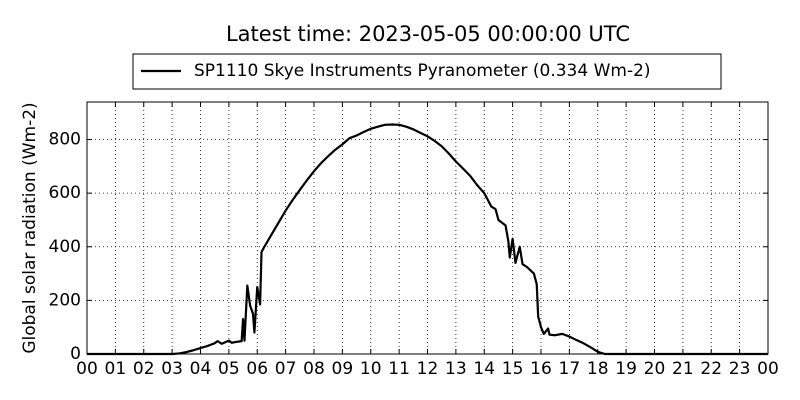 The image size is (800, 400). Describe the element at coordinates (456, 369) in the screenshot. I see `x-tick-label: 13` at that location.